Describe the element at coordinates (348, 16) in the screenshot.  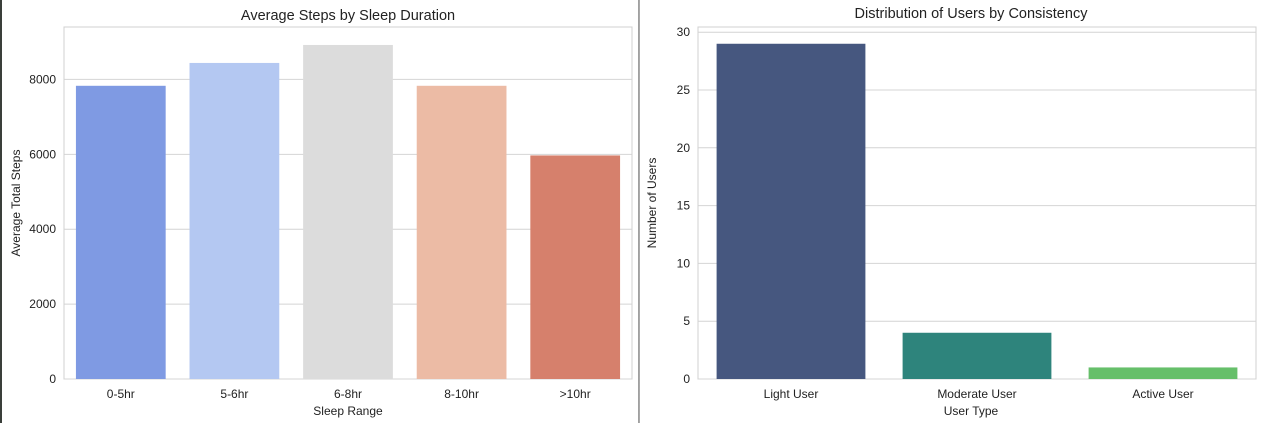
I see `chart-title: Average Steps by Sleep Duration` at that location.